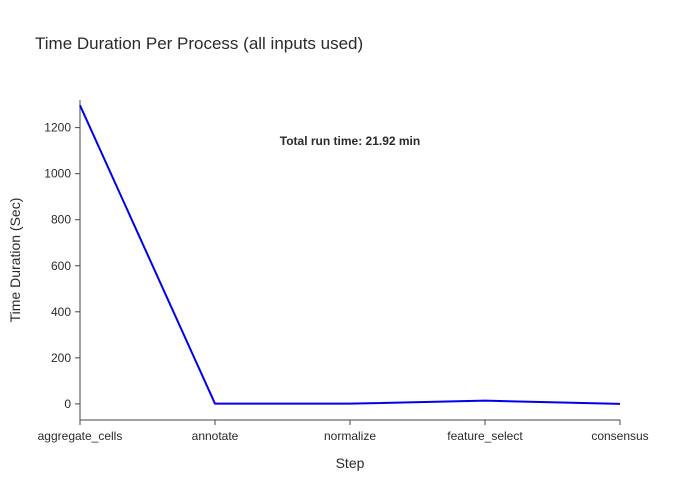 This screenshot has width=700, height=500. Describe the element at coordinates (61, 312) in the screenshot. I see `y-tick-label: 400` at that location.